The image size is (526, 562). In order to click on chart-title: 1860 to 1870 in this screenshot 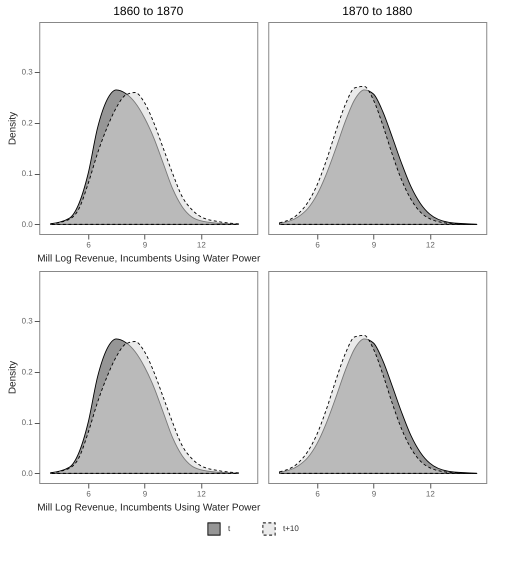, I will do `click(148, 11)`.